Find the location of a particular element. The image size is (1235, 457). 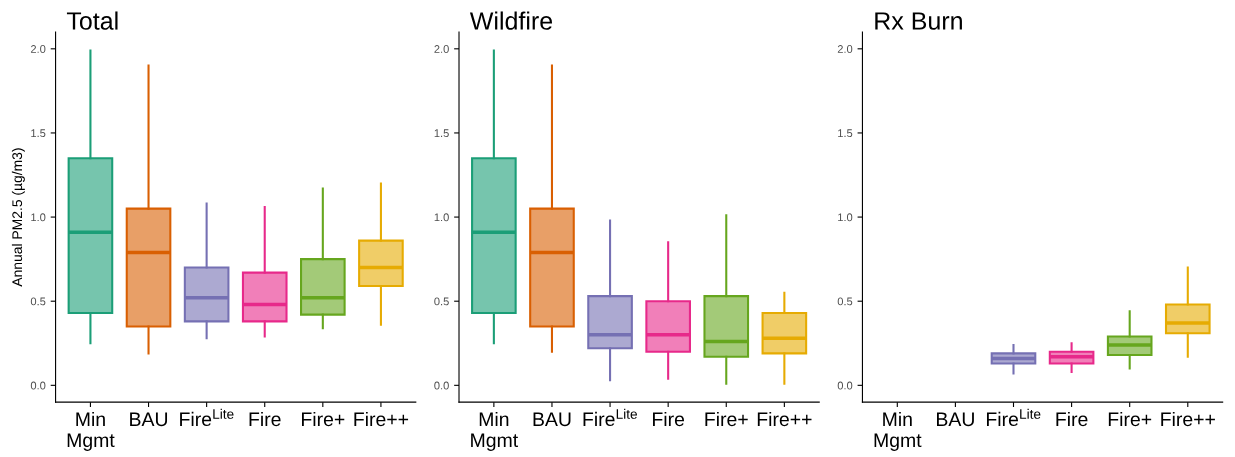

chart-title: Total is located at coordinates (92, 20).